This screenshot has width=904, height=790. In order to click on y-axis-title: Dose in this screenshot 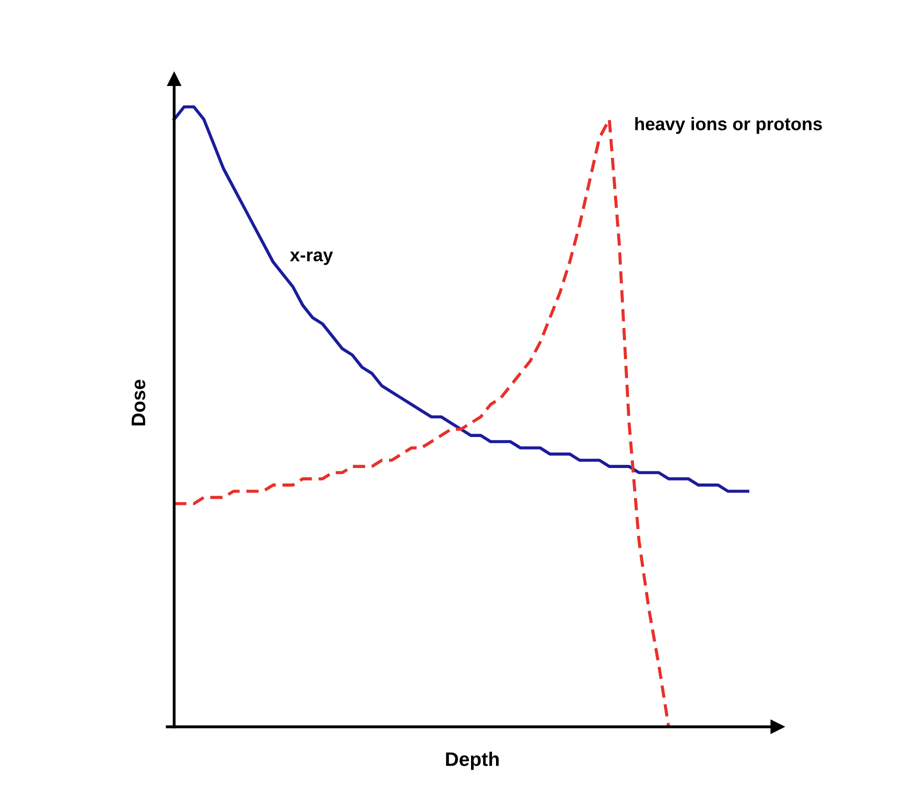, I will do `click(139, 403)`.